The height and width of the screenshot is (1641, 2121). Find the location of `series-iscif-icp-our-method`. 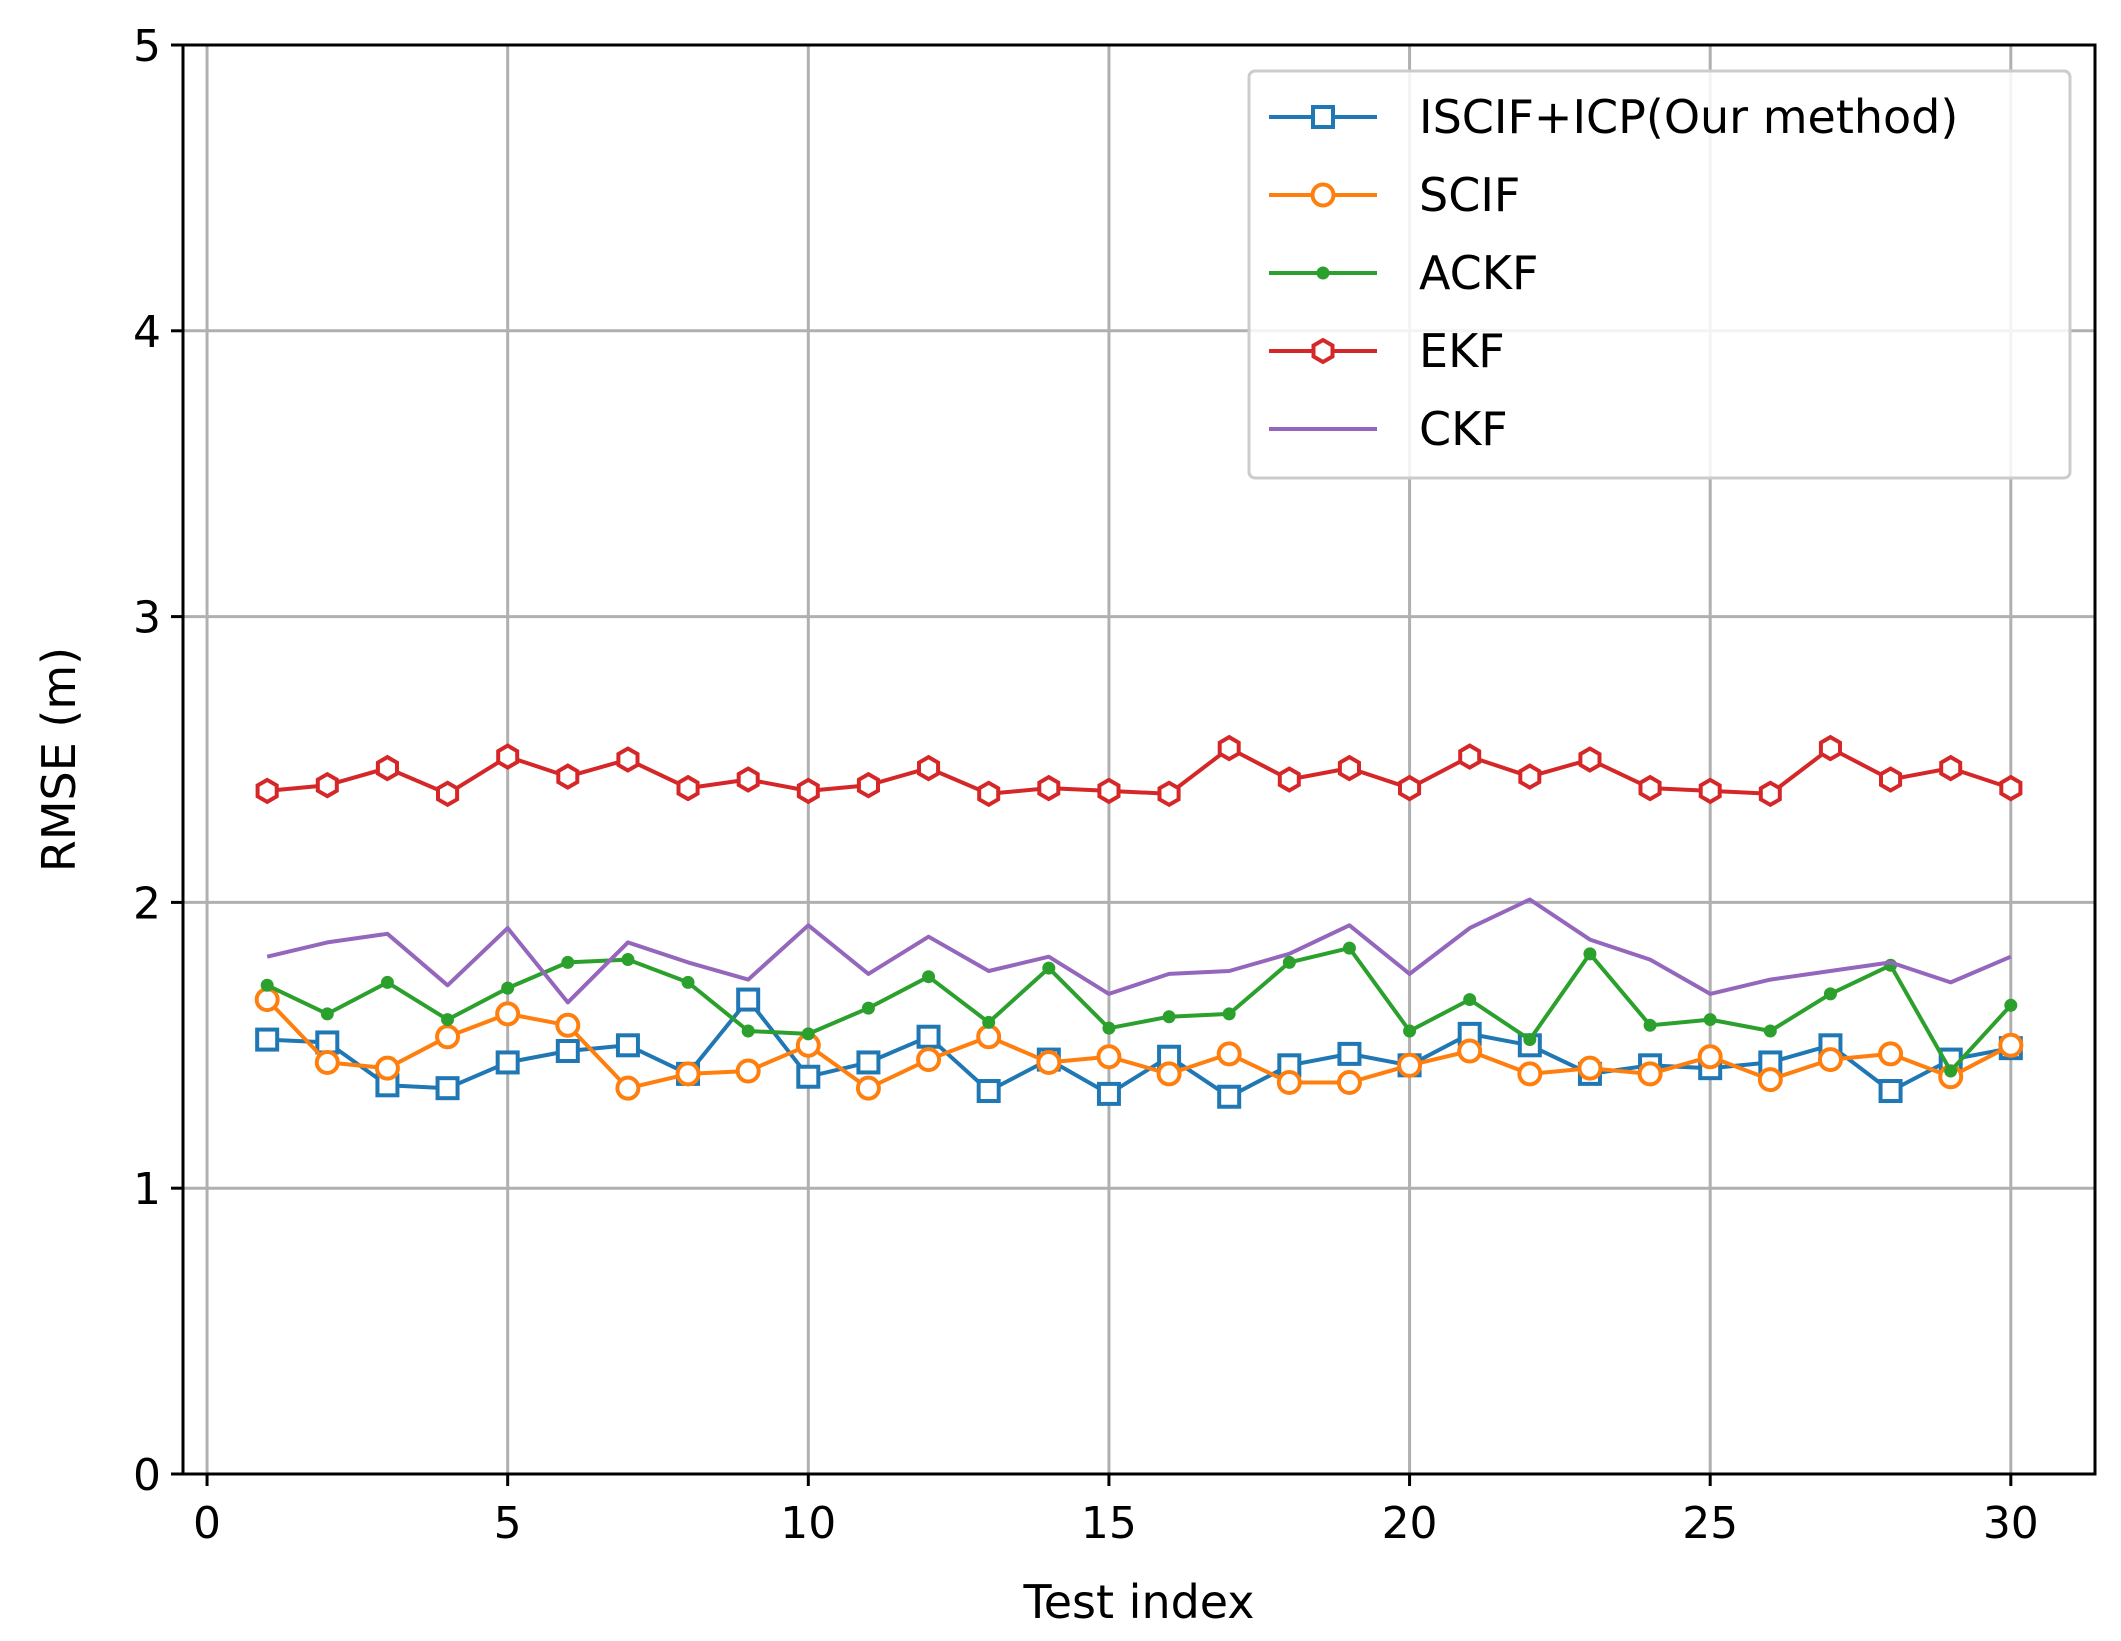

series-iscif-icp-our-method is located at coordinates (1139, 1048).